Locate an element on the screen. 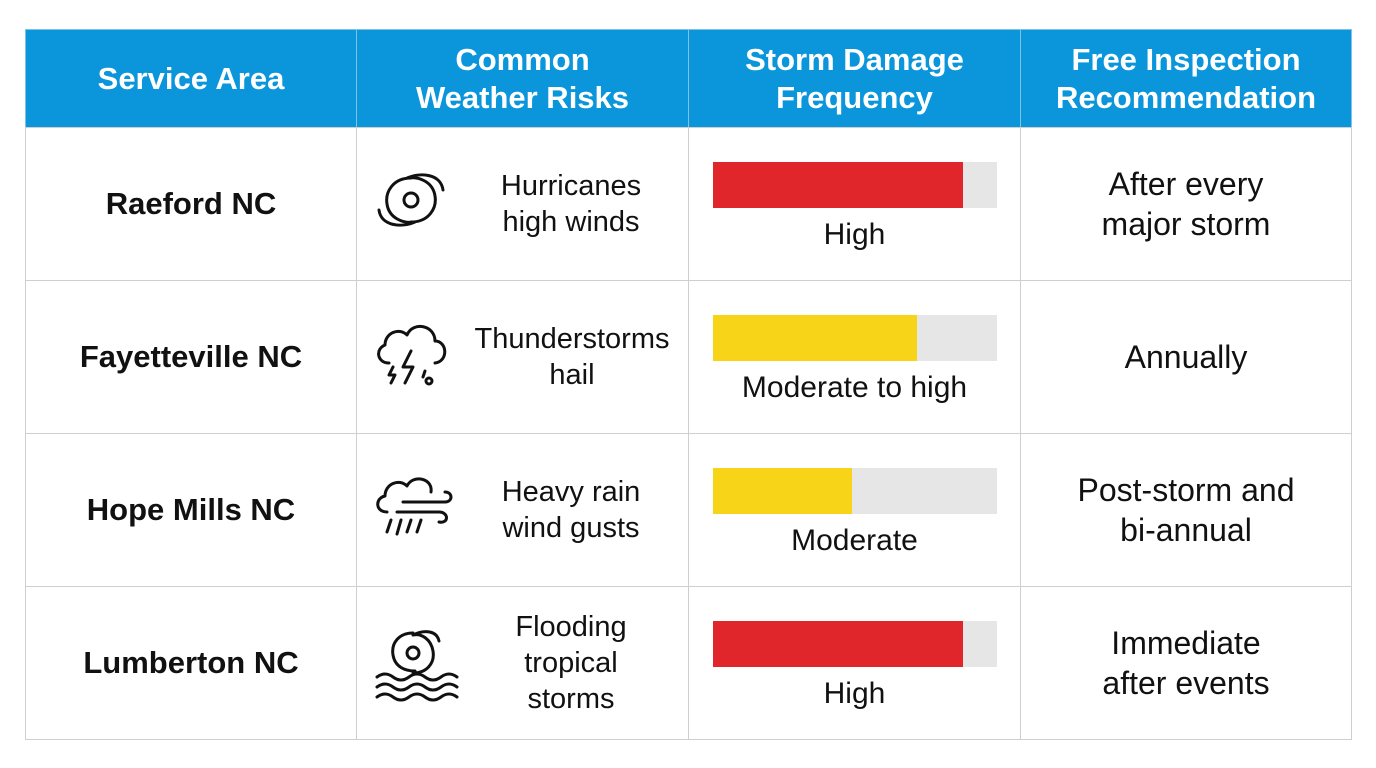 This screenshot has height=768, width=1376. text-block: Free Inspection Recommendation is located at coordinates (1186, 79).